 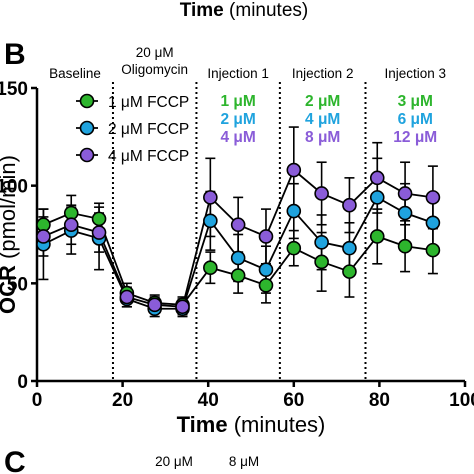 What do you see at coordinates (14, 187) in the screenshot?
I see `y-tick-label: 100` at bounding box center [14, 187].